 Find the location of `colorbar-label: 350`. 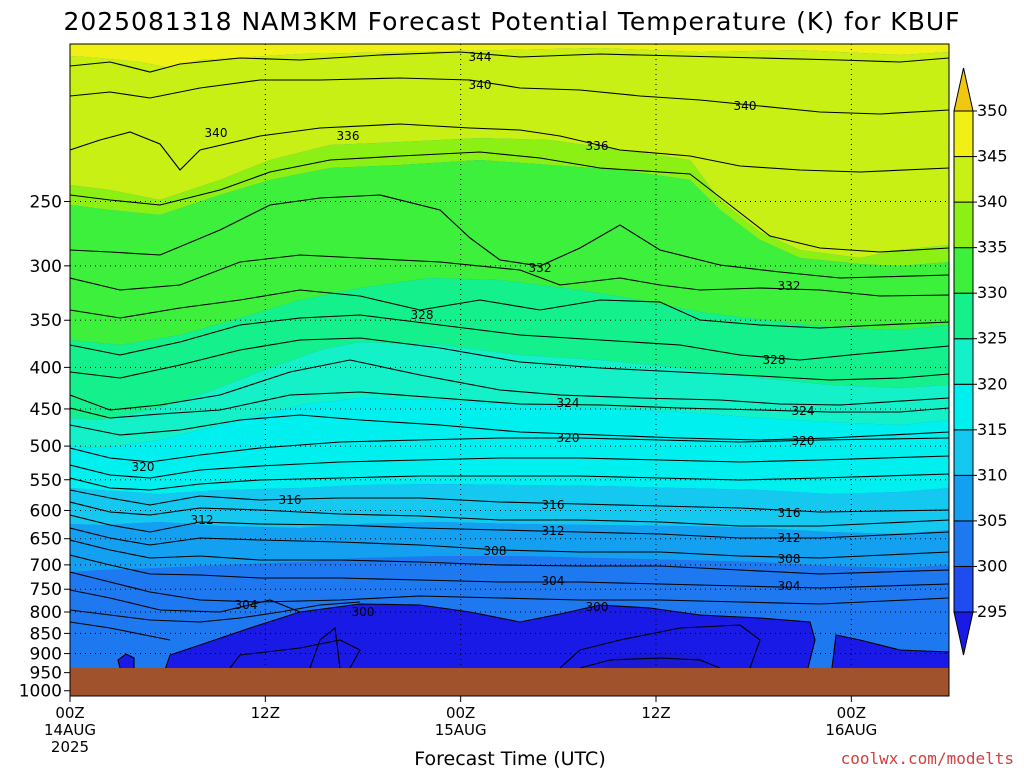

colorbar-label: 350 is located at coordinates (992, 110).